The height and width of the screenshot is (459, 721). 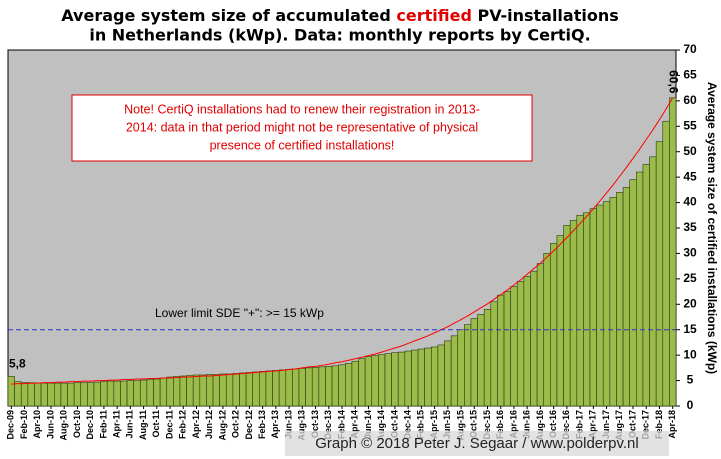 I want to click on x-tick-label: Oct-12, so click(x=236, y=424).